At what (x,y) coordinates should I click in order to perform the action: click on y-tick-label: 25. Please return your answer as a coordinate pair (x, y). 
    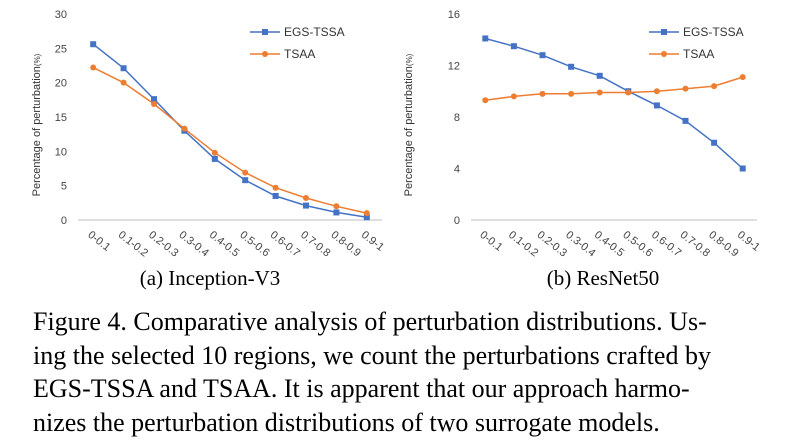
    Looking at the image, I should click on (61, 49).